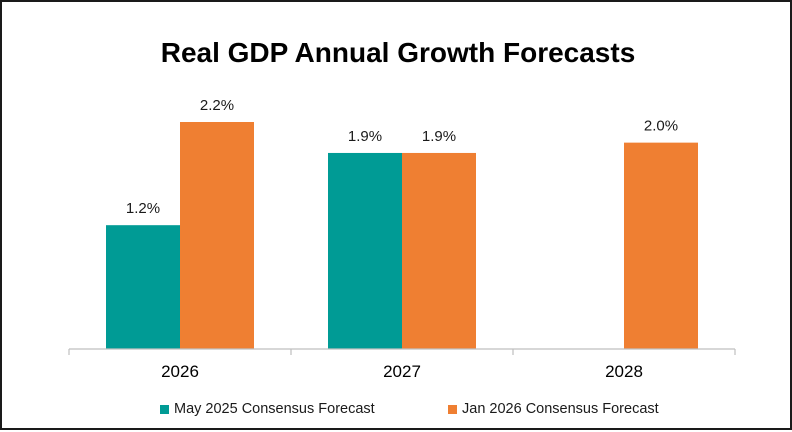 The width and height of the screenshot is (792, 432). What do you see at coordinates (365, 136) in the screenshot?
I see `data-label-2027-series-1: 1.9%` at bounding box center [365, 136].